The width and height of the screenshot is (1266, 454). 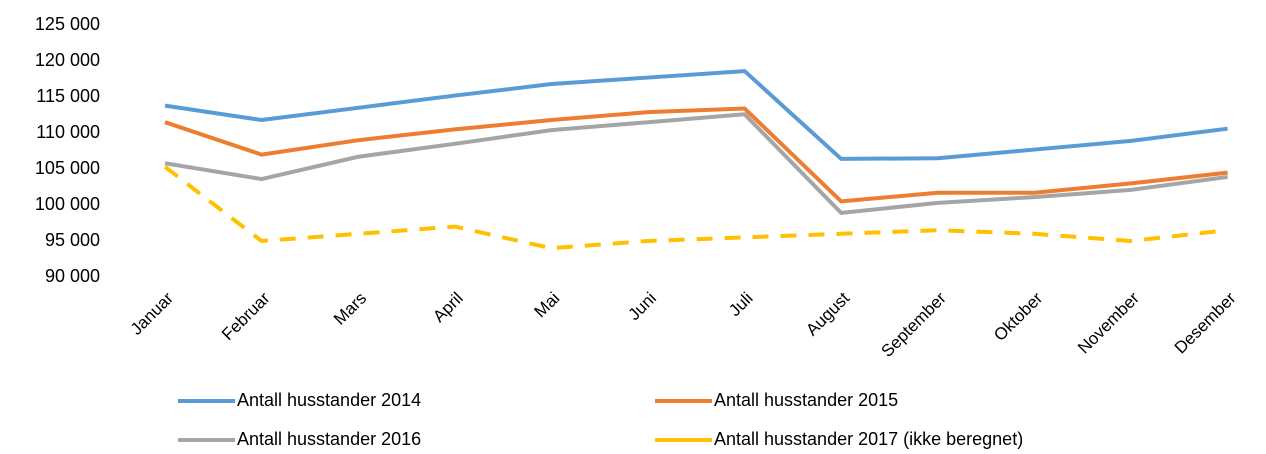 What do you see at coordinates (68, 96) in the screenshot?
I see `y-tick-label: 115 000` at bounding box center [68, 96].